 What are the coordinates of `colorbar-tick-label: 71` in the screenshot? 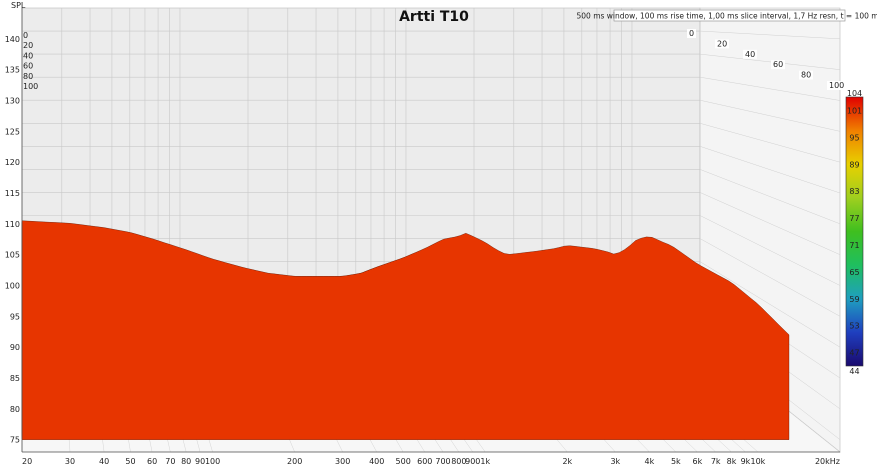 It's located at (854, 245).